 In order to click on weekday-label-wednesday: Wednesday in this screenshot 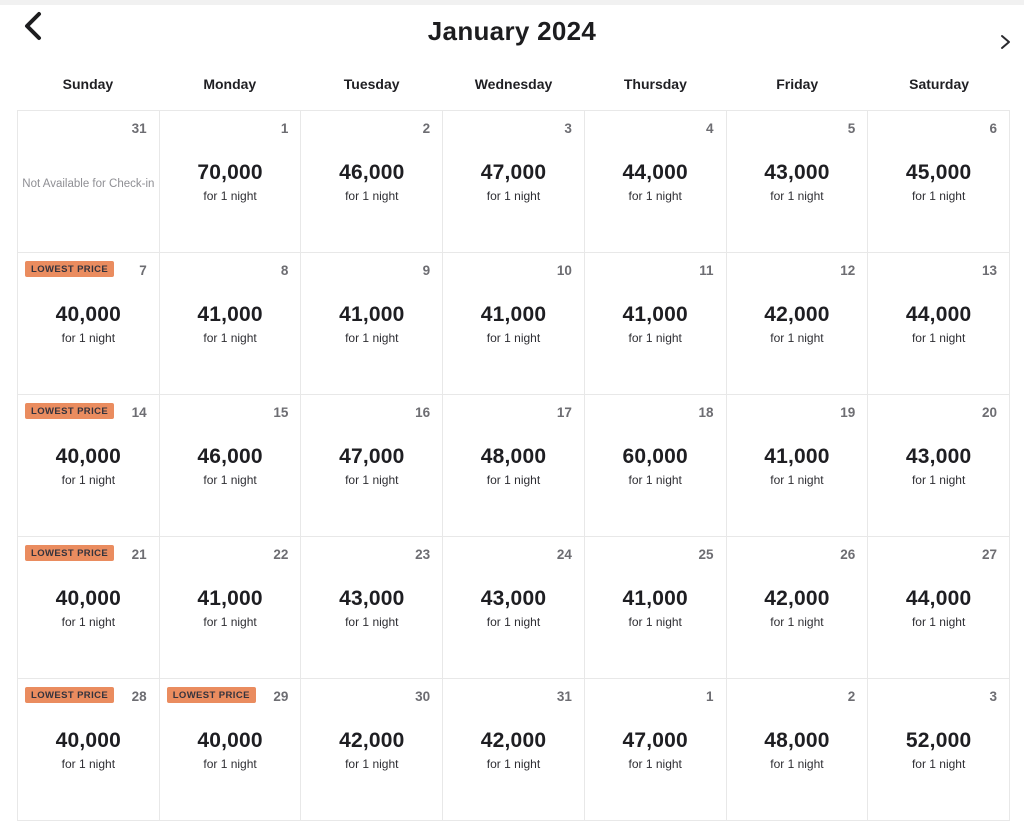, I will do `click(513, 84)`.